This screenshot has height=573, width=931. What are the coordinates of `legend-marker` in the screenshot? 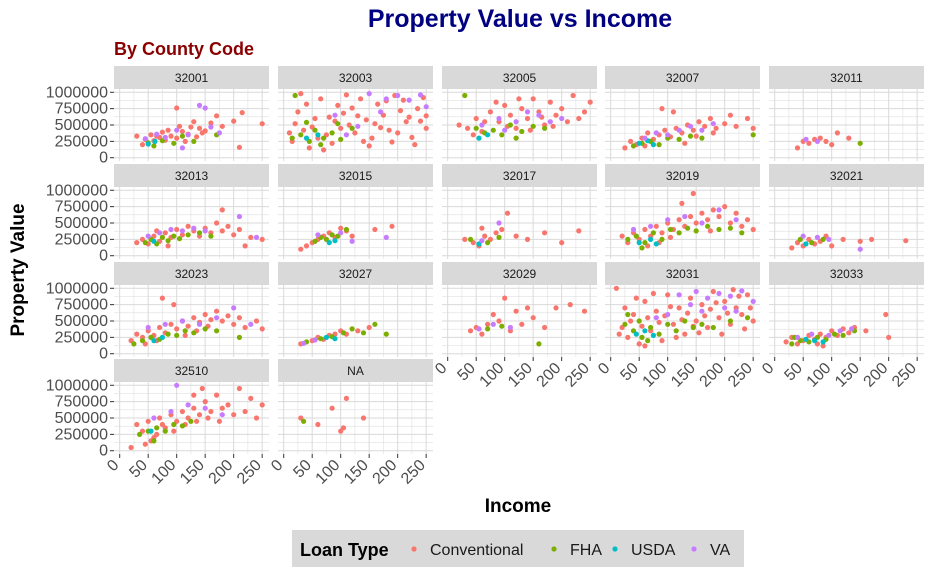 It's located at (414, 549).